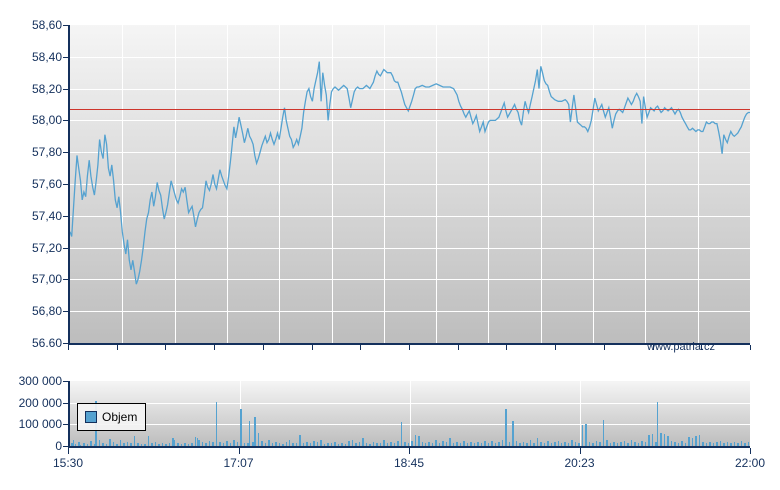  Describe the element at coordinates (46, 120) in the screenshot. I see `price-y-axis-label: 58,00` at that location.